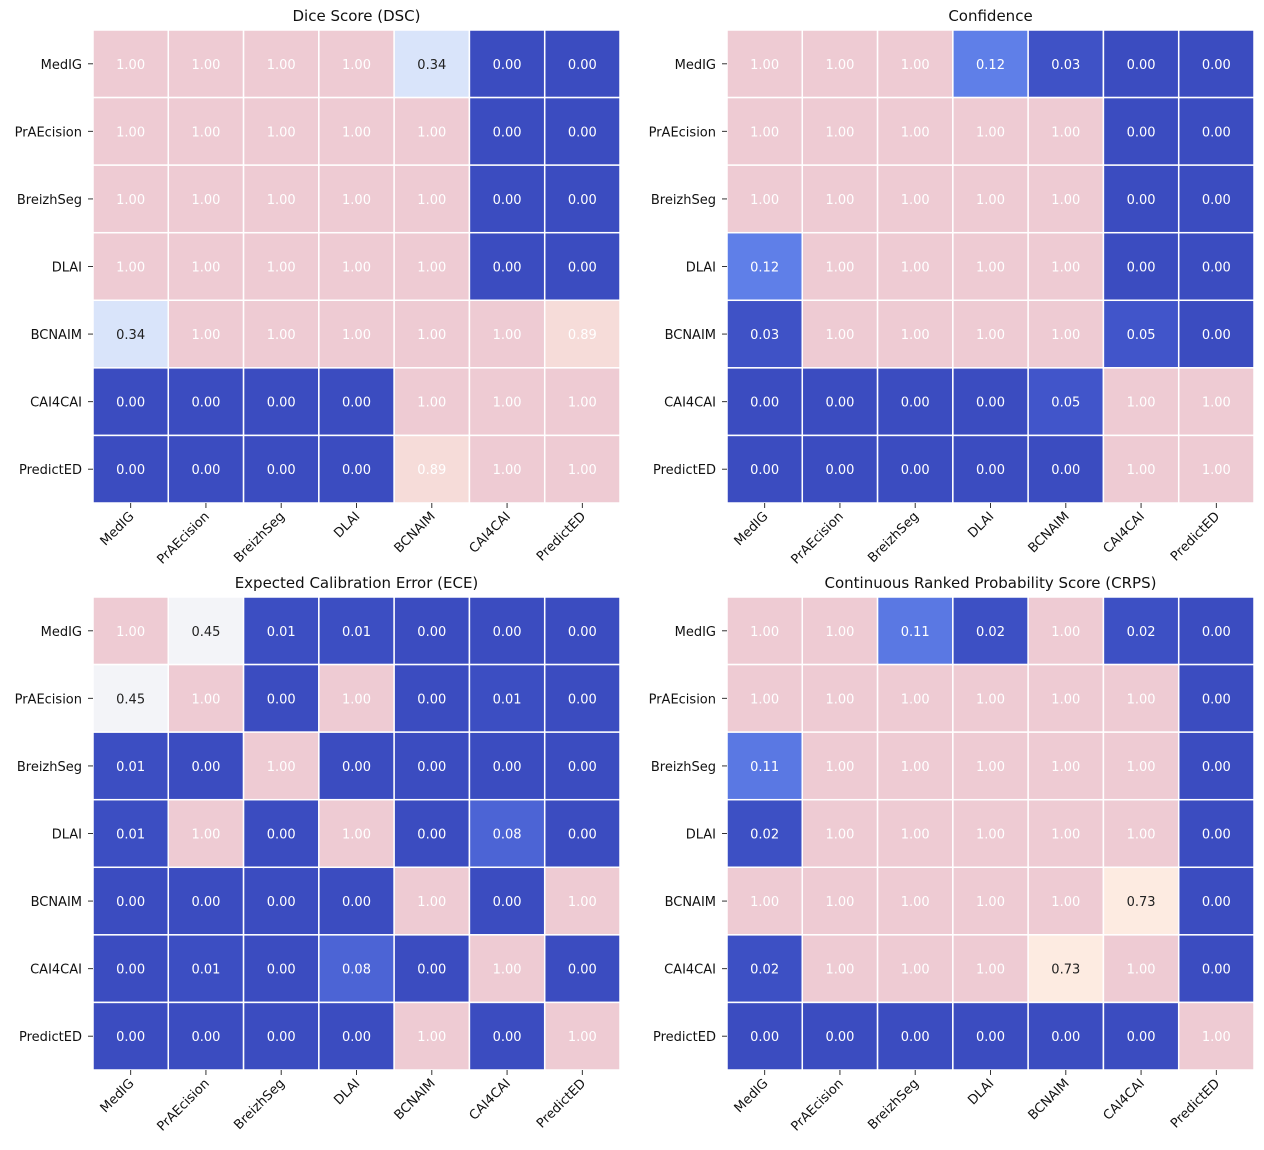 Image resolution: width=1264 pixels, height=1150 pixels. What do you see at coordinates (690, 403) in the screenshot?
I see `y-tick-label: CAI4CAI` at bounding box center [690, 403].